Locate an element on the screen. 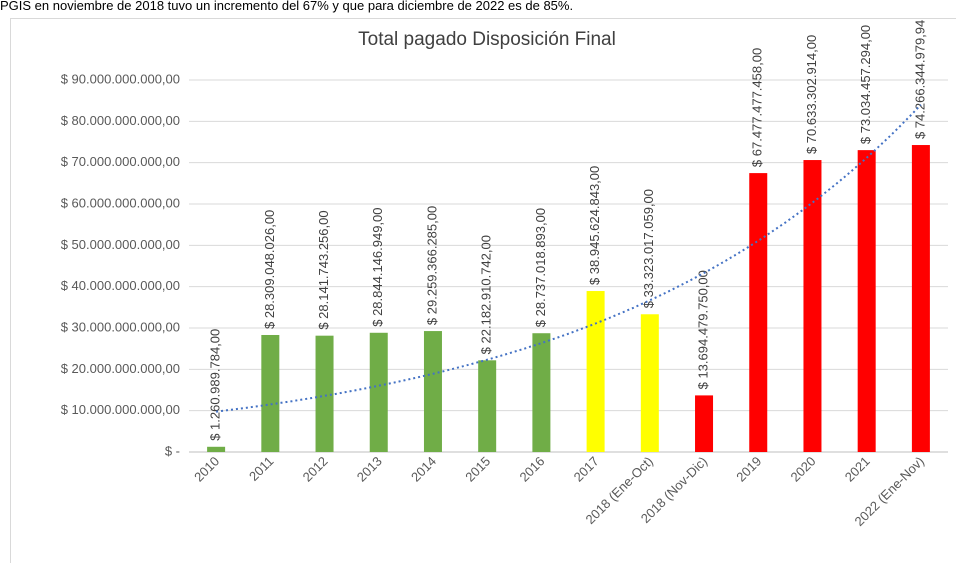  y-tick-label: $ 40.000.000.000,00 is located at coordinates (120, 285).